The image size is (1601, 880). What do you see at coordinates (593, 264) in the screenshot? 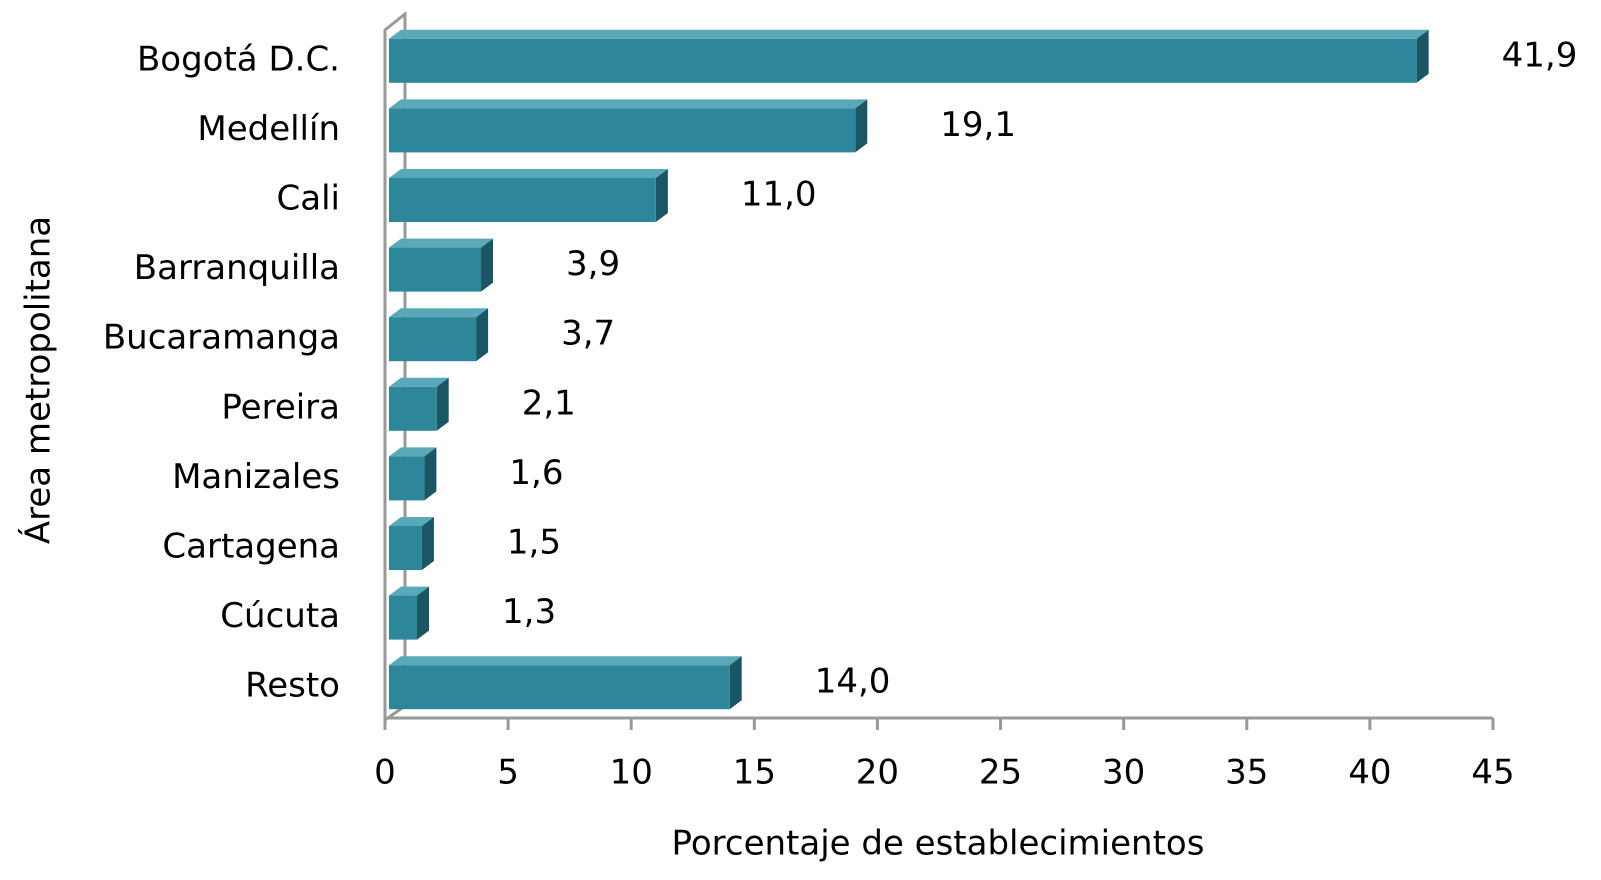
I see `data-label: 3,9` at bounding box center [593, 264].